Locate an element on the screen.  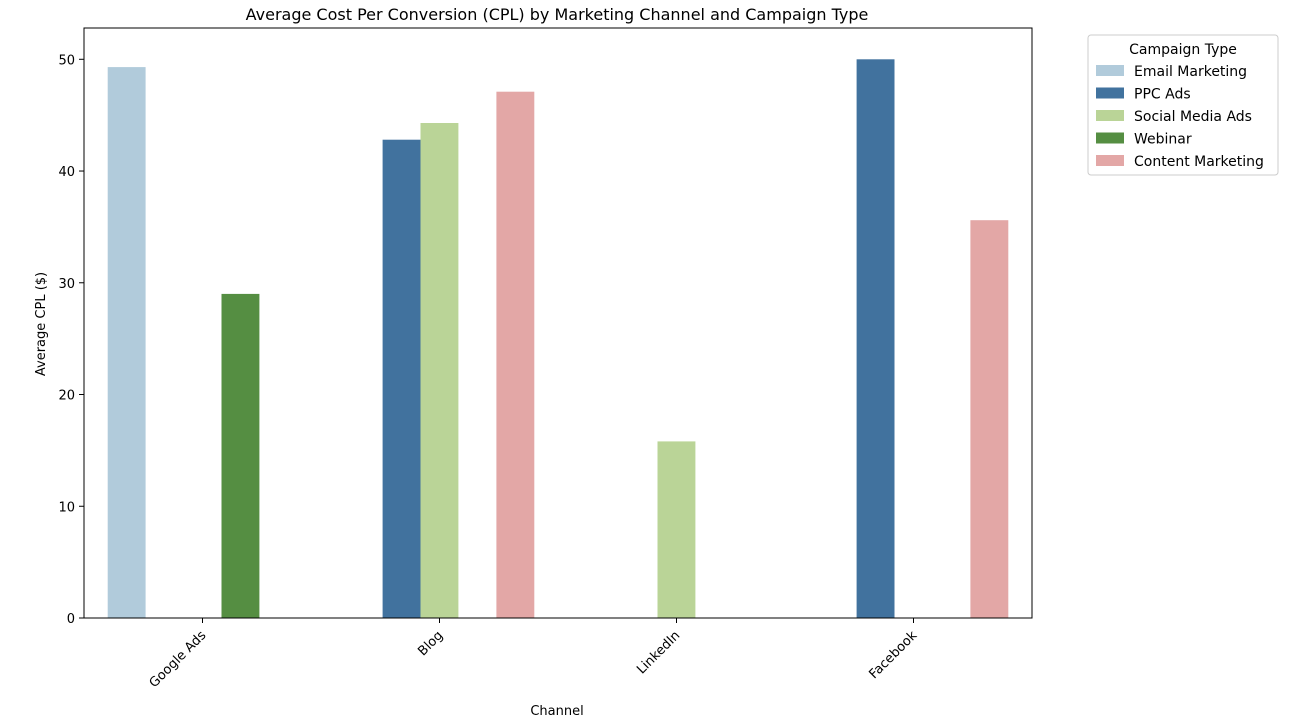
x-tick-label: Blog is located at coordinates (430, 643).